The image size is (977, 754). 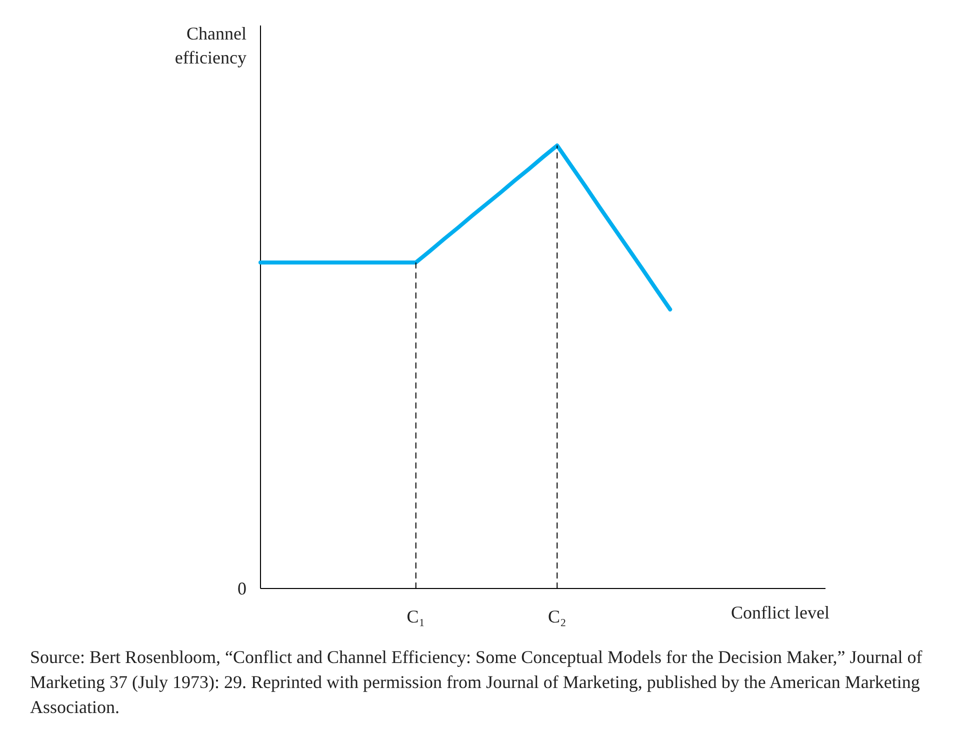 What do you see at coordinates (557, 616) in the screenshot?
I see `x-tick-label: C₂` at bounding box center [557, 616].